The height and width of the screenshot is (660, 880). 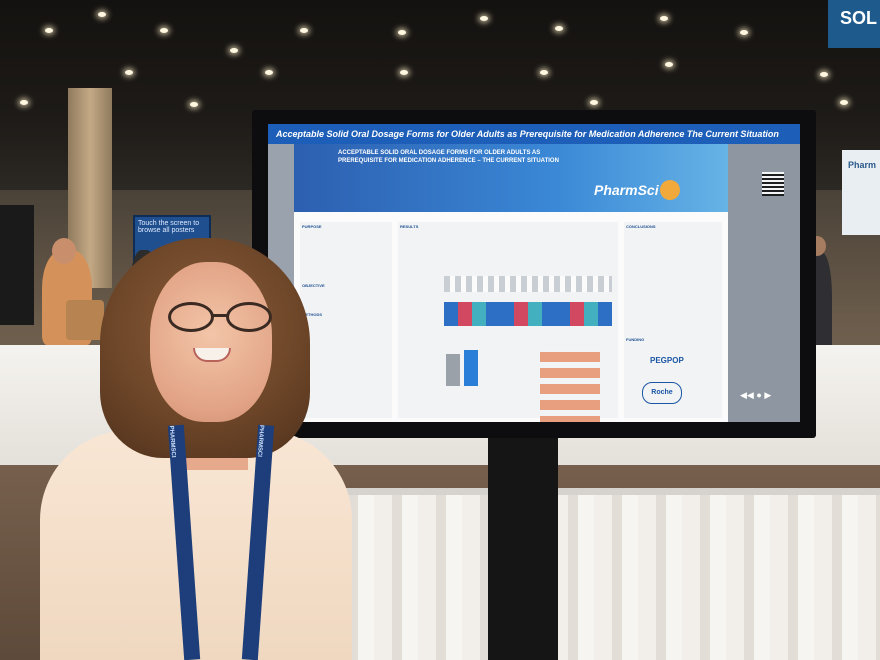 I want to click on section-methods: METHODS, so click(x=312, y=314).